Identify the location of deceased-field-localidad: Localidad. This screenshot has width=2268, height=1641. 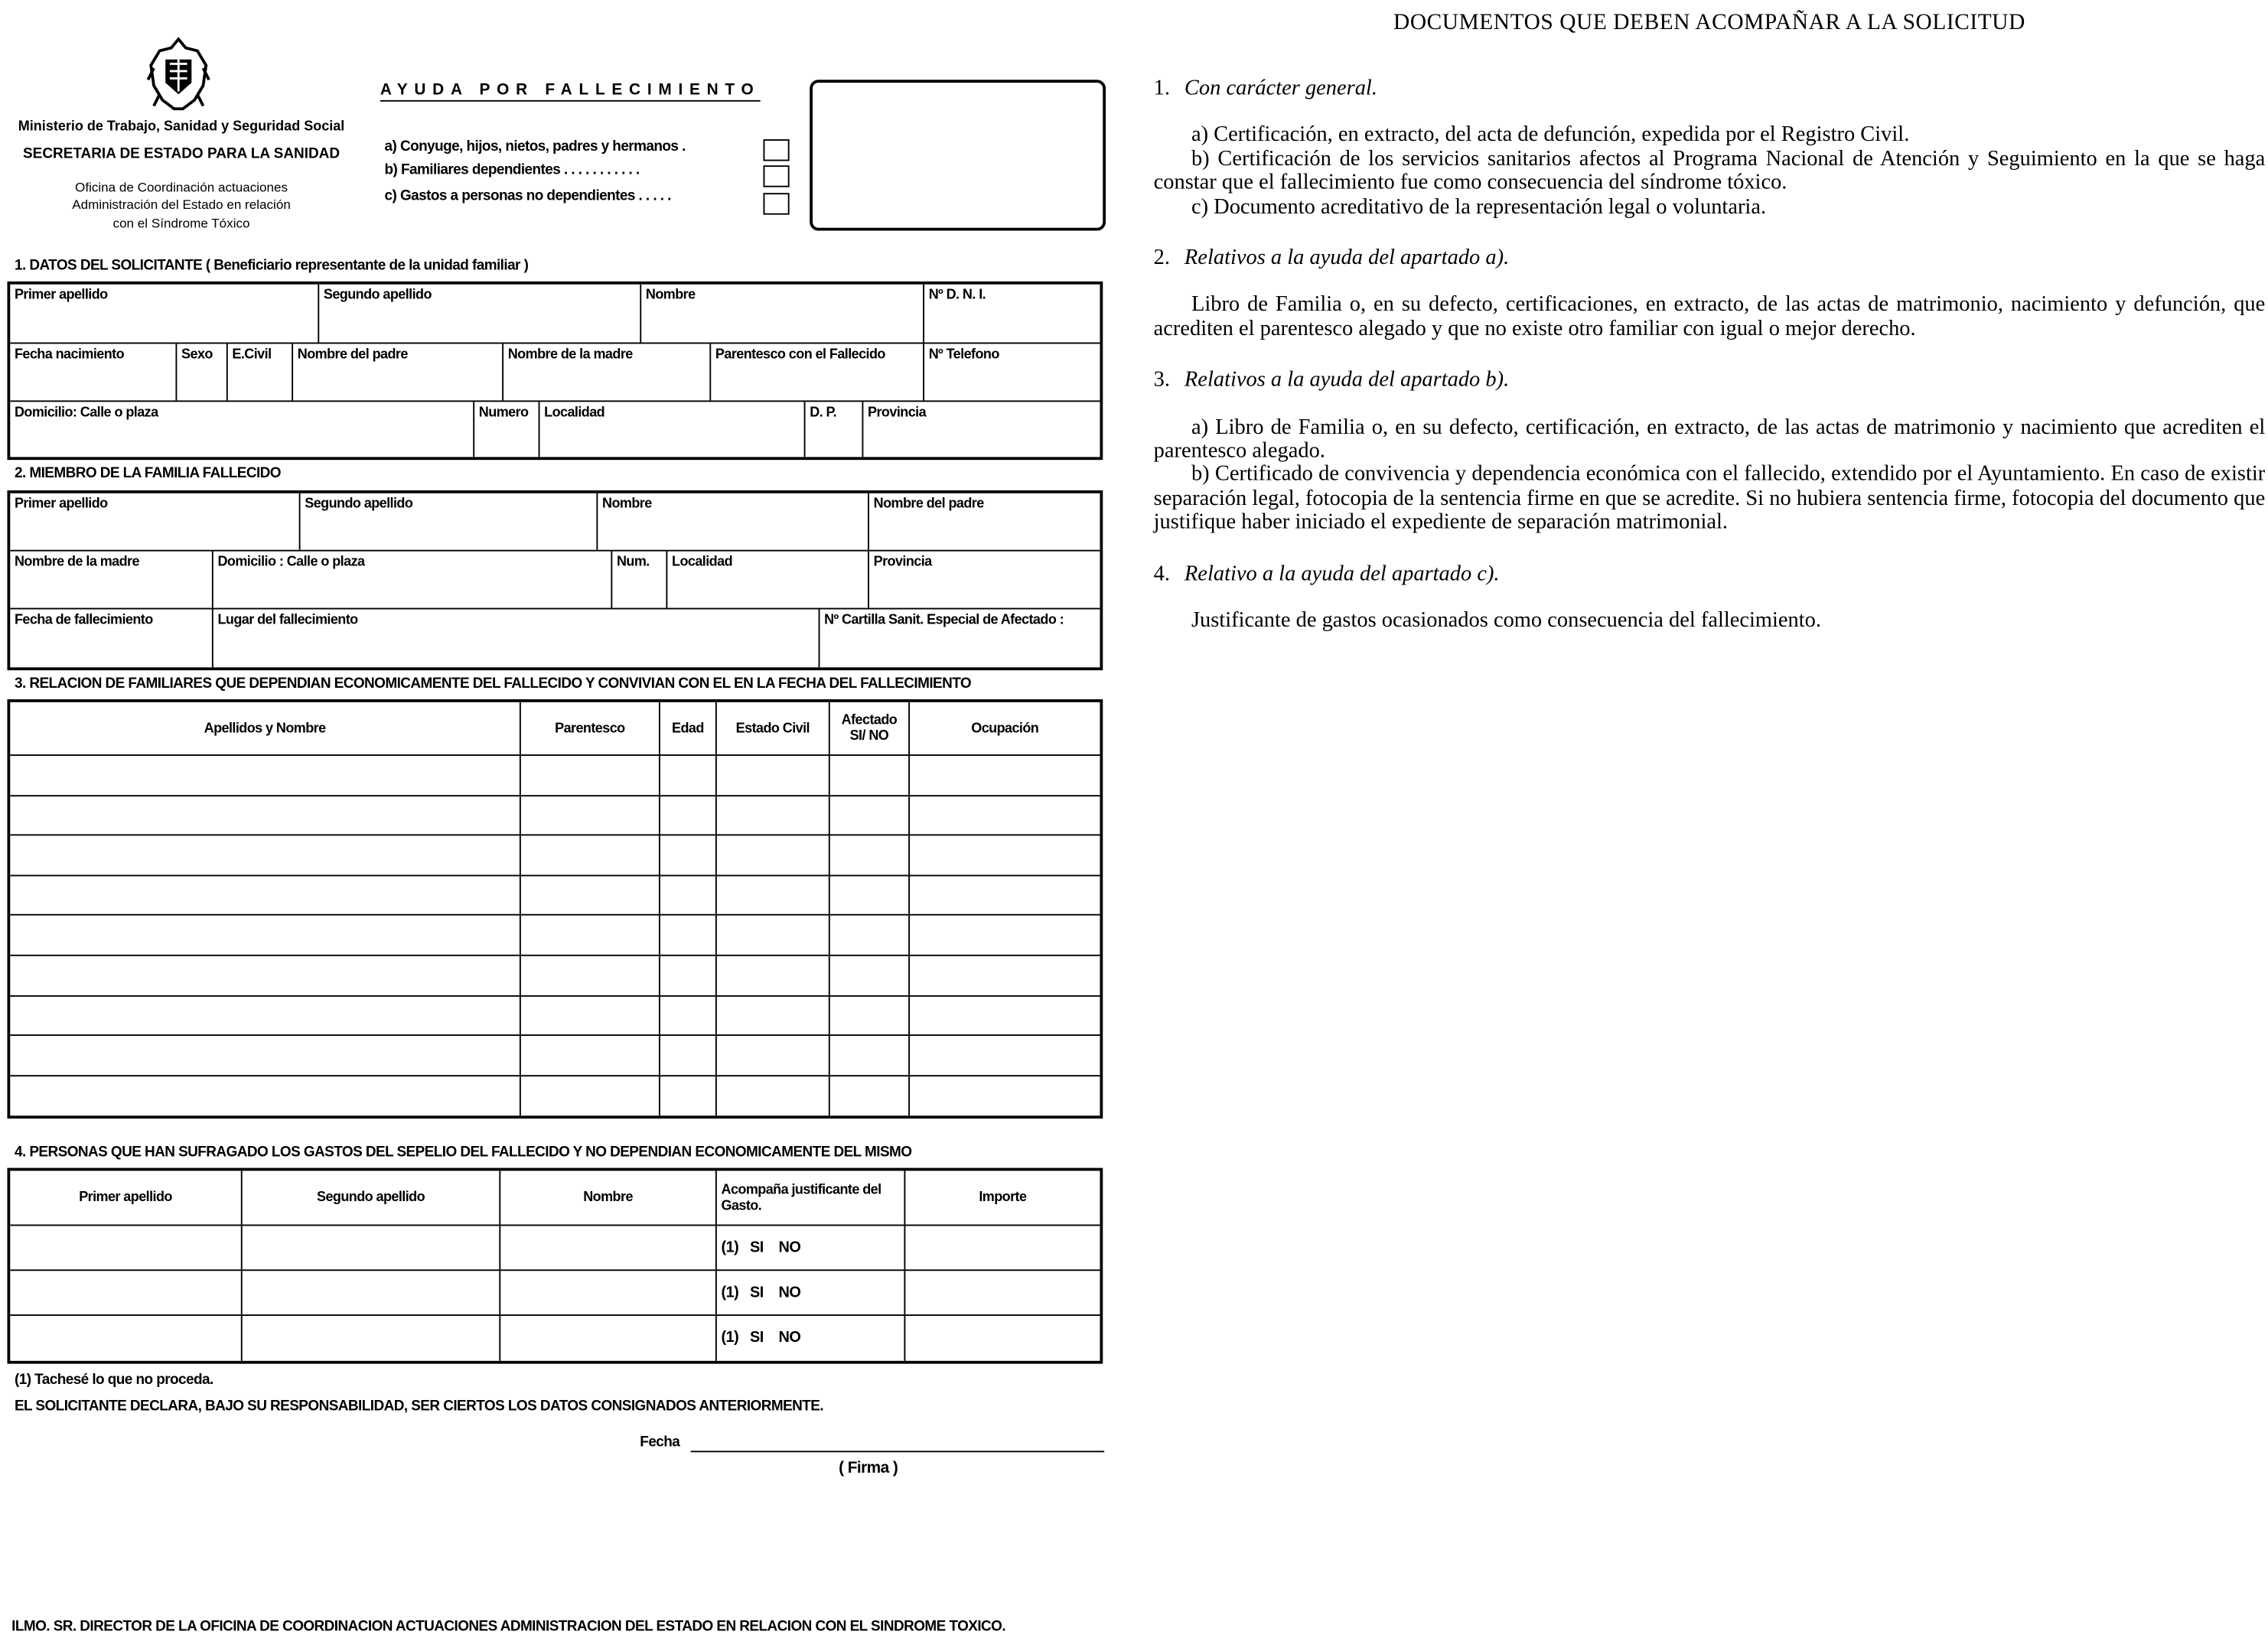
(768, 579).